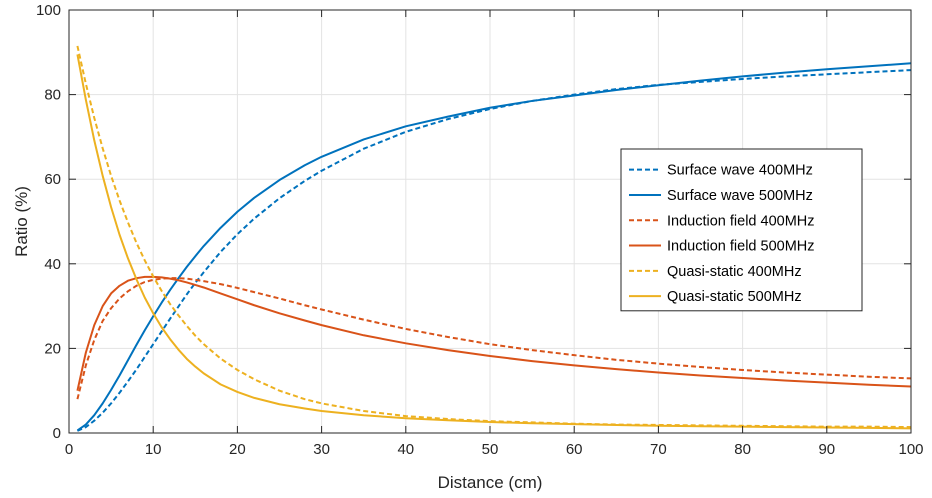 The image size is (932, 498). Describe the element at coordinates (910, 449) in the screenshot. I see `x-tick-label: 100` at that location.